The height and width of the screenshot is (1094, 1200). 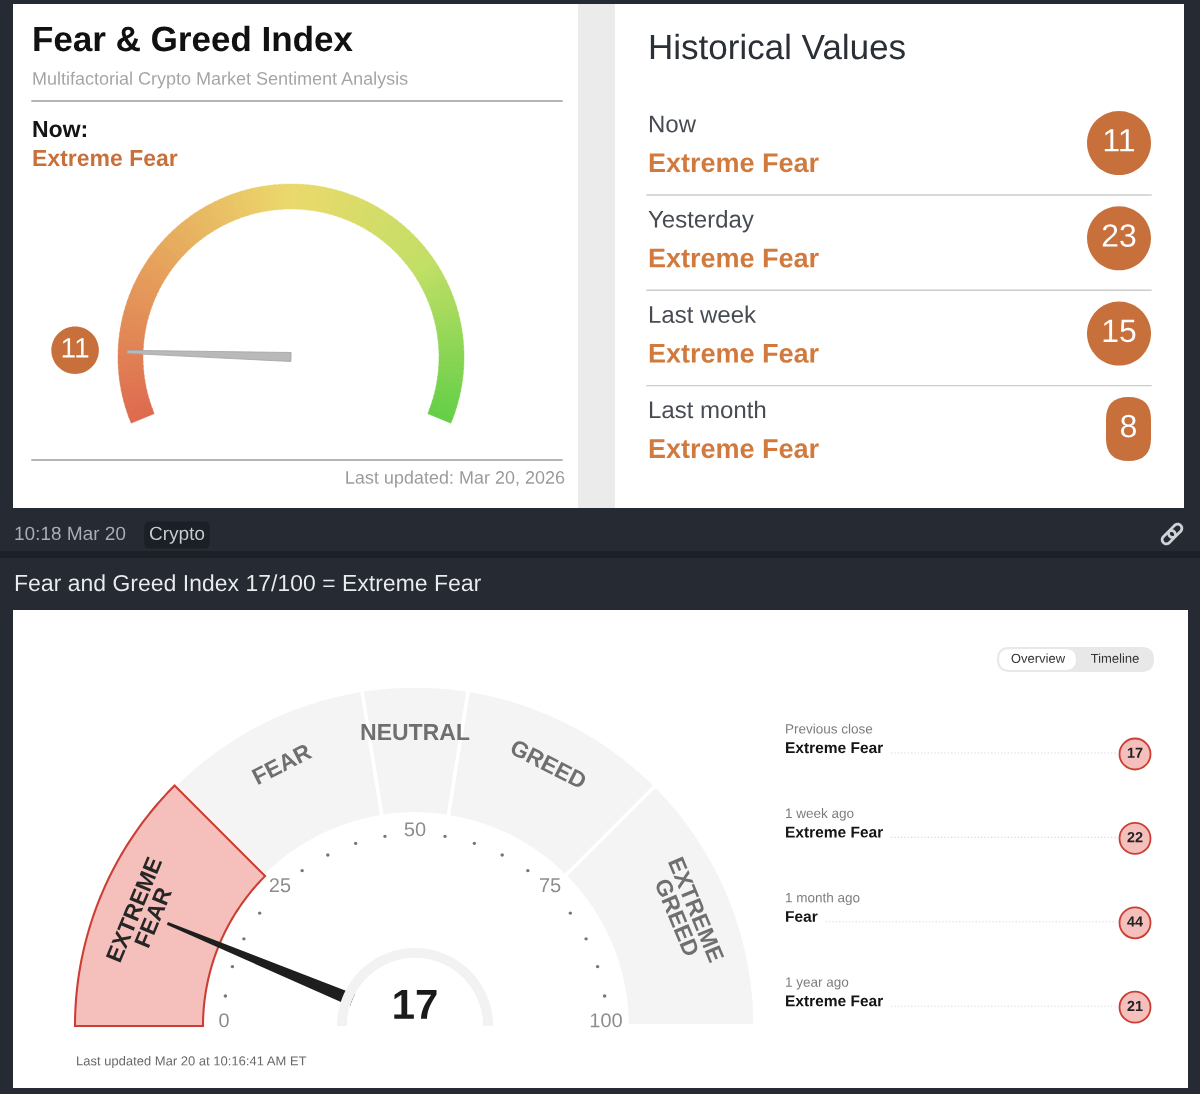 I want to click on text: 0, so click(x=224, y=1020).